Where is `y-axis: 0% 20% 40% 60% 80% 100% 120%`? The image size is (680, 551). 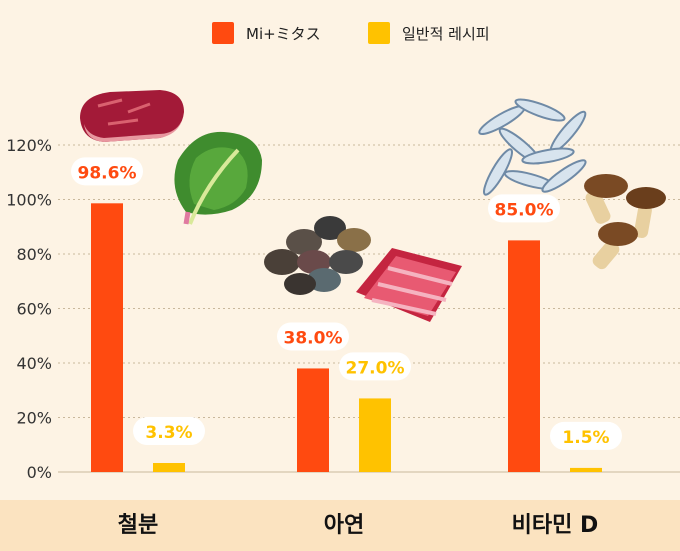
y-axis: 0% 20% 40% 60% 80% 100% 120% is located at coordinates (29, 309).